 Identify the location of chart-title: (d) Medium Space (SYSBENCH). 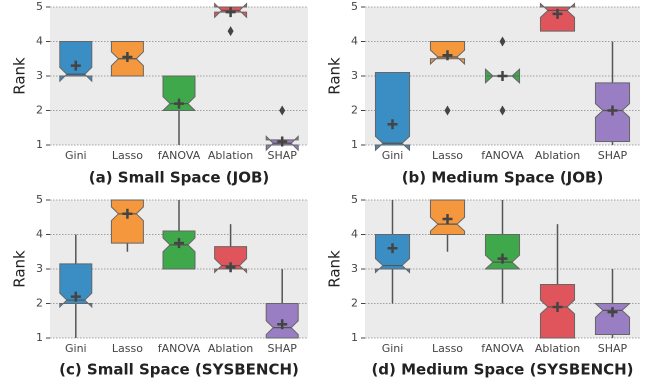
(502, 370).